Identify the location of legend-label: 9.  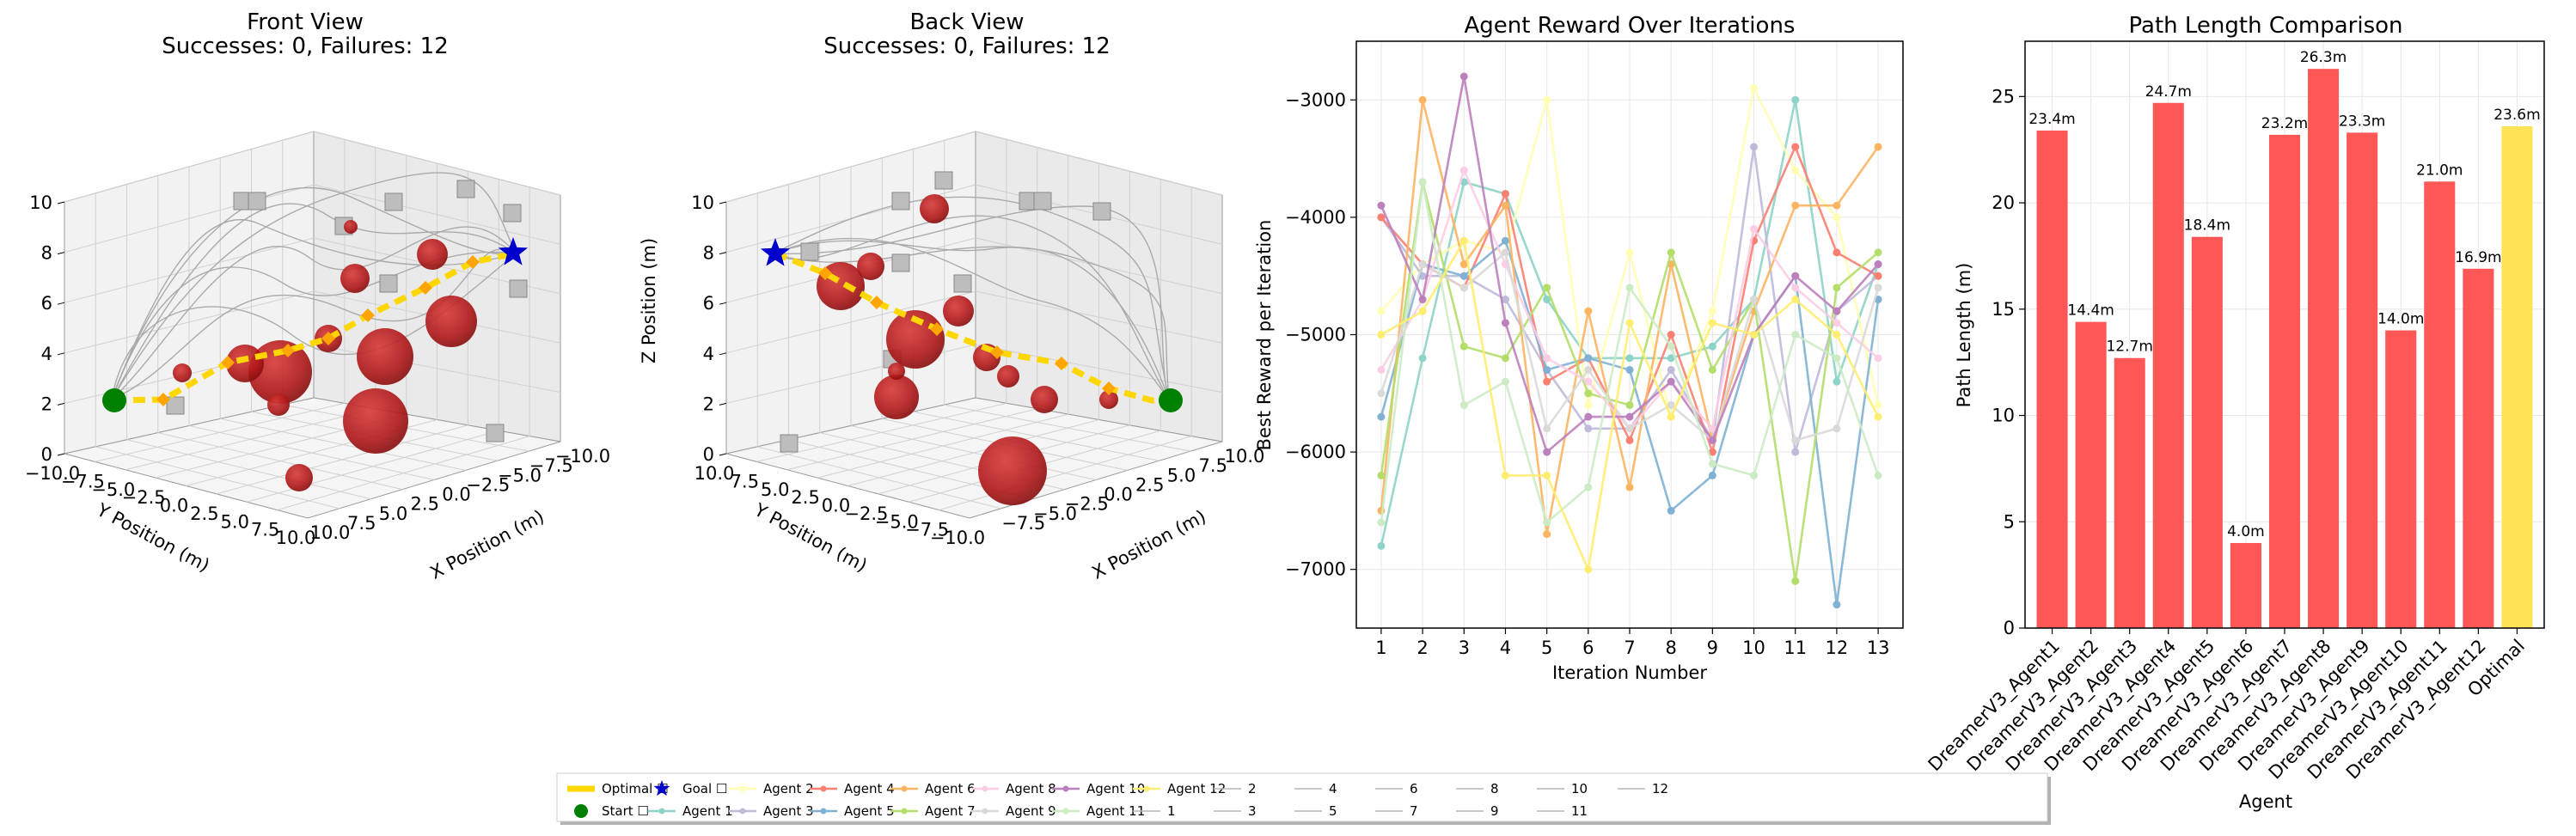
(1494, 811).